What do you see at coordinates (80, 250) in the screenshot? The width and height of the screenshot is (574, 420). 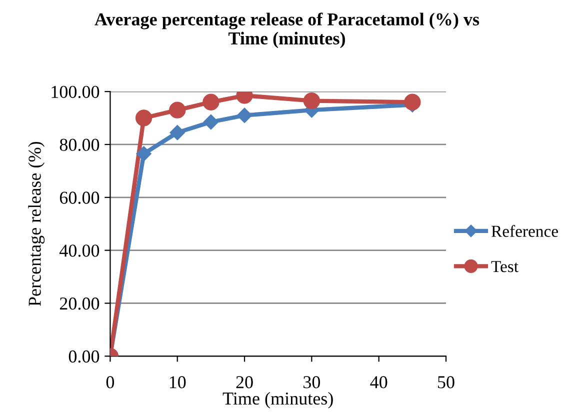 I see `y-tick-label: 40.00` at bounding box center [80, 250].